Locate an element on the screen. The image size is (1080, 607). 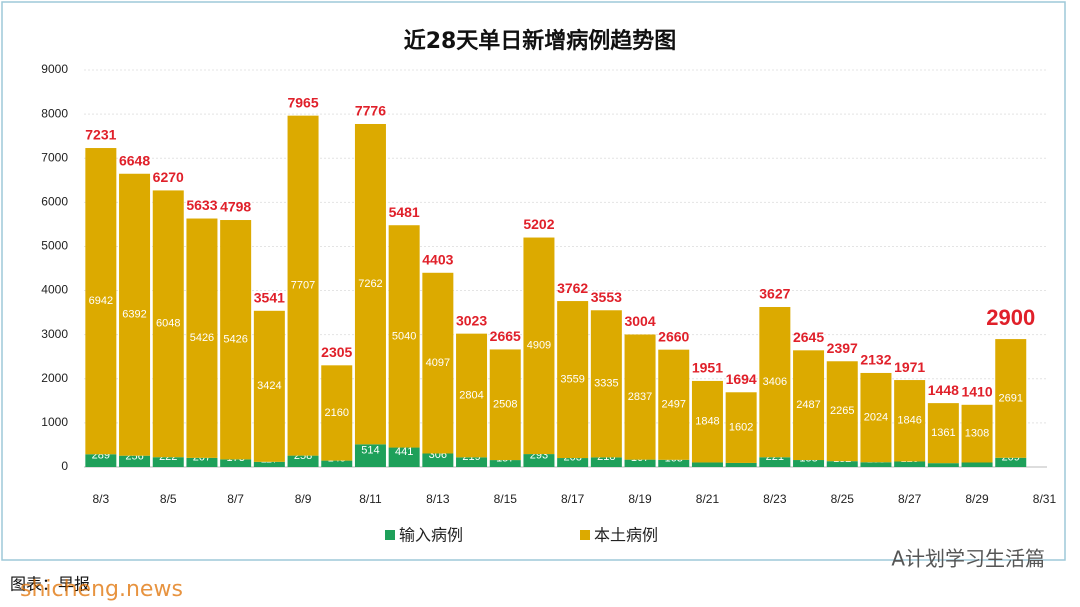
total-label: 5481 is located at coordinates (404, 212).